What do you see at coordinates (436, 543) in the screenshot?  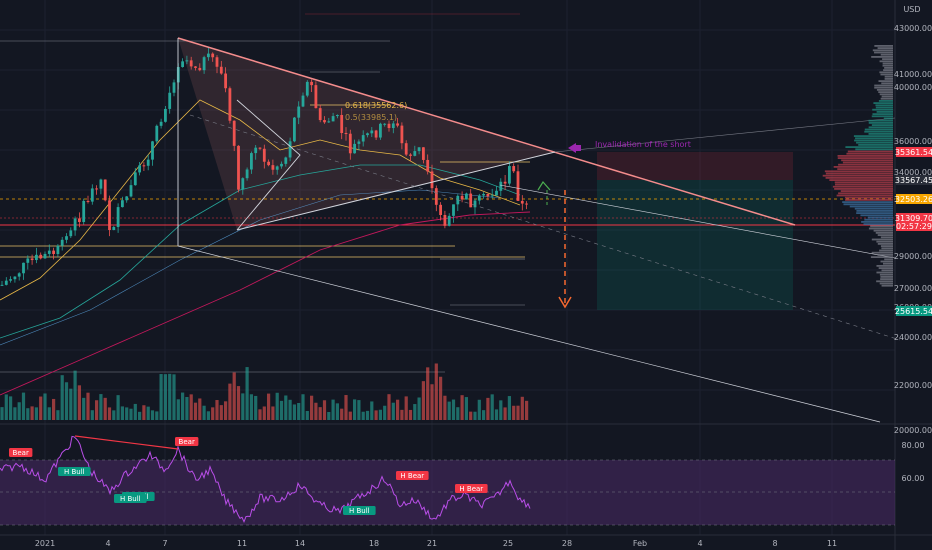 I see `time-axis: 2021 4 7 11 14 18 21 25 28 Feb 4 8 11` at bounding box center [436, 543].